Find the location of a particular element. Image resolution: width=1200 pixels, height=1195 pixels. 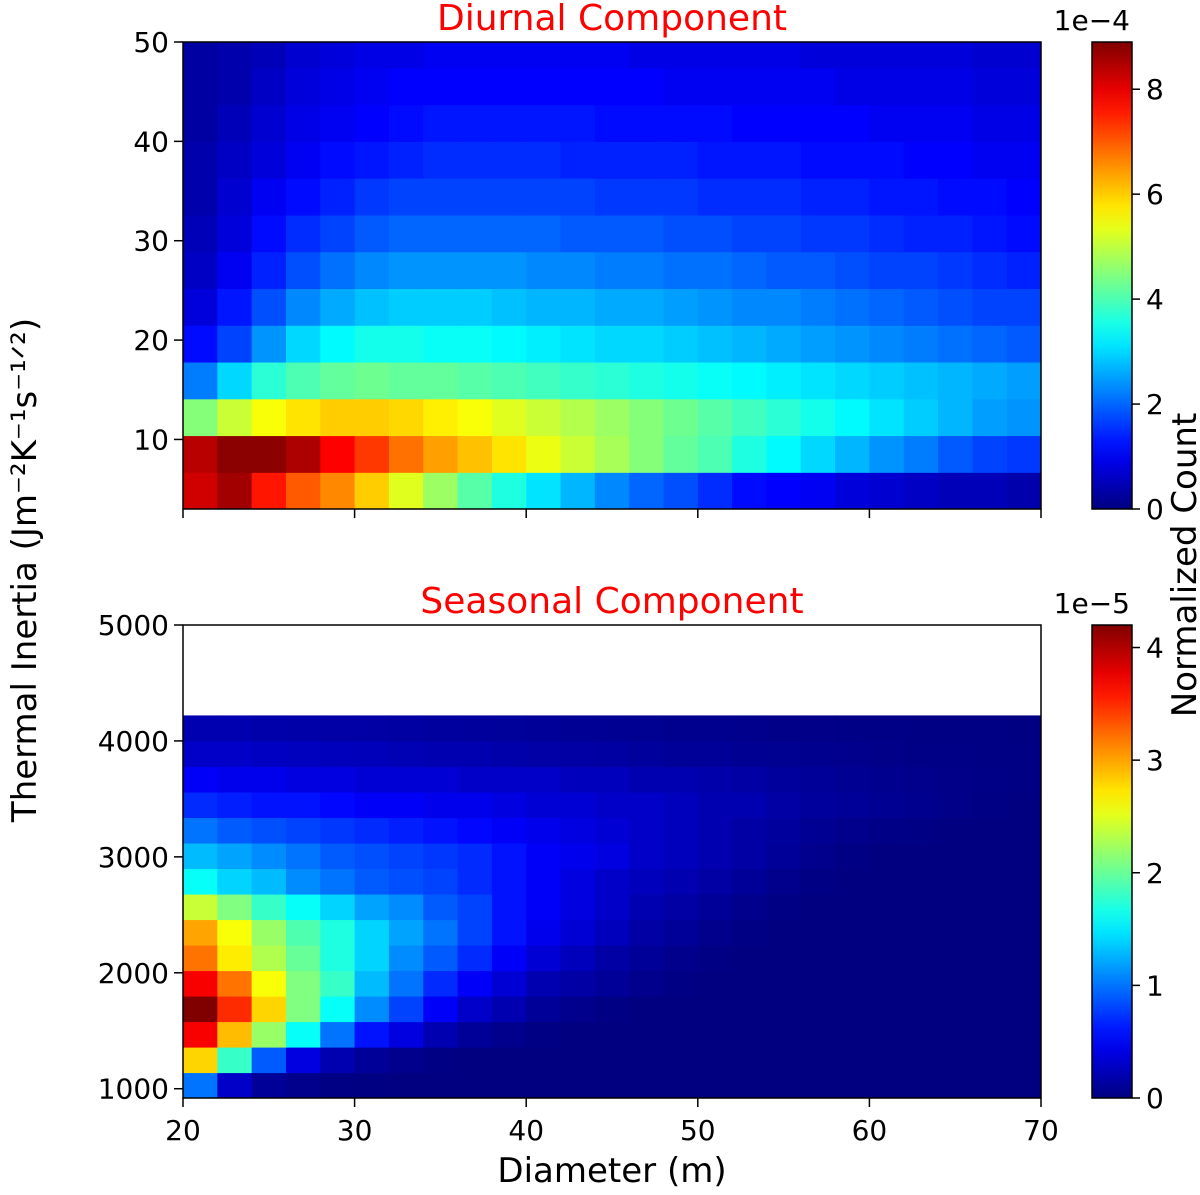

seasonal-x-tick-label: 40 is located at coordinates (526, 1130).